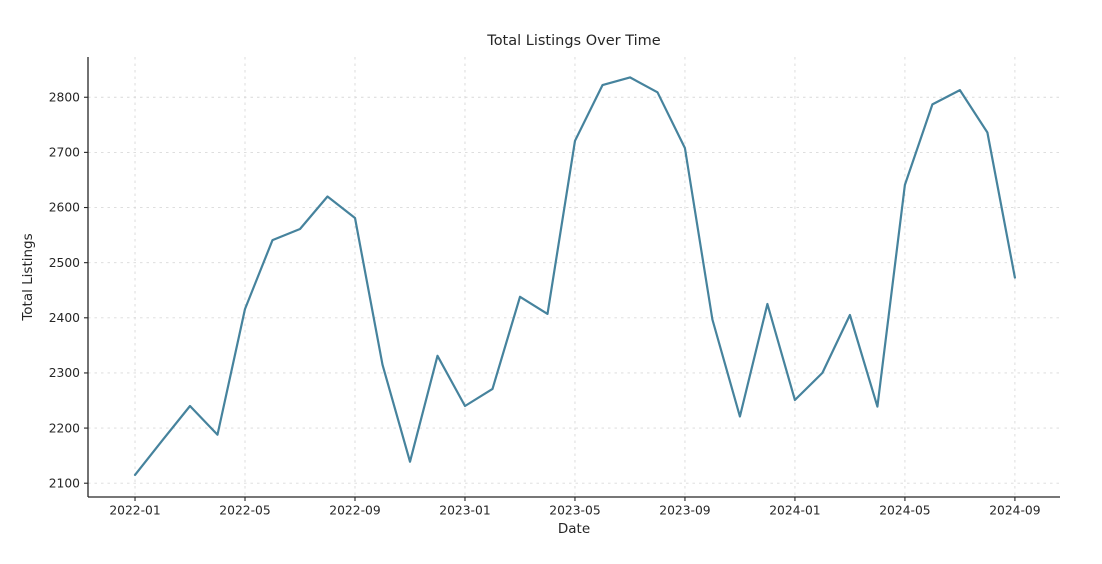 Image resolution: width=1102 pixels, height=564 pixels. What do you see at coordinates (64, 318) in the screenshot?
I see `y-tick-label: 2400` at bounding box center [64, 318].